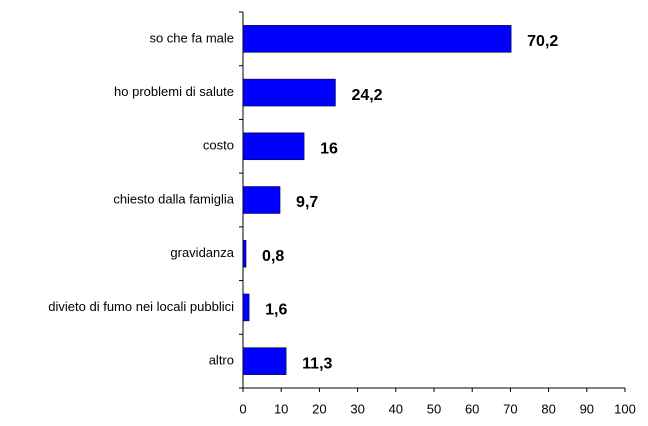 The height and width of the screenshot is (426, 648). Describe the element at coordinates (319, 408) in the screenshot. I see `x-tick-label: 20` at that location.